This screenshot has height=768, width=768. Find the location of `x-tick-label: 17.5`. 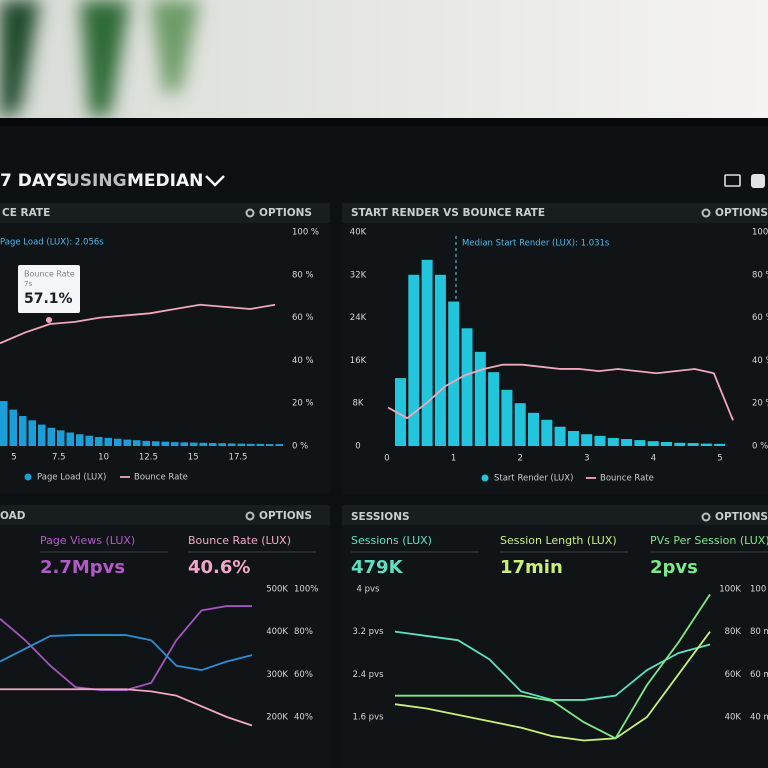

x-tick-label: 17.5 is located at coordinates (238, 458).